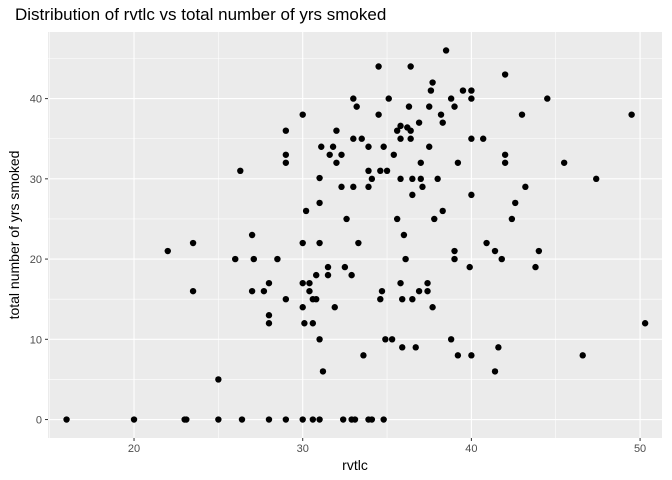 This screenshot has height=480, width=672. What do you see at coordinates (36, 260) in the screenshot?
I see `y-tick-label: 20` at bounding box center [36, 260].